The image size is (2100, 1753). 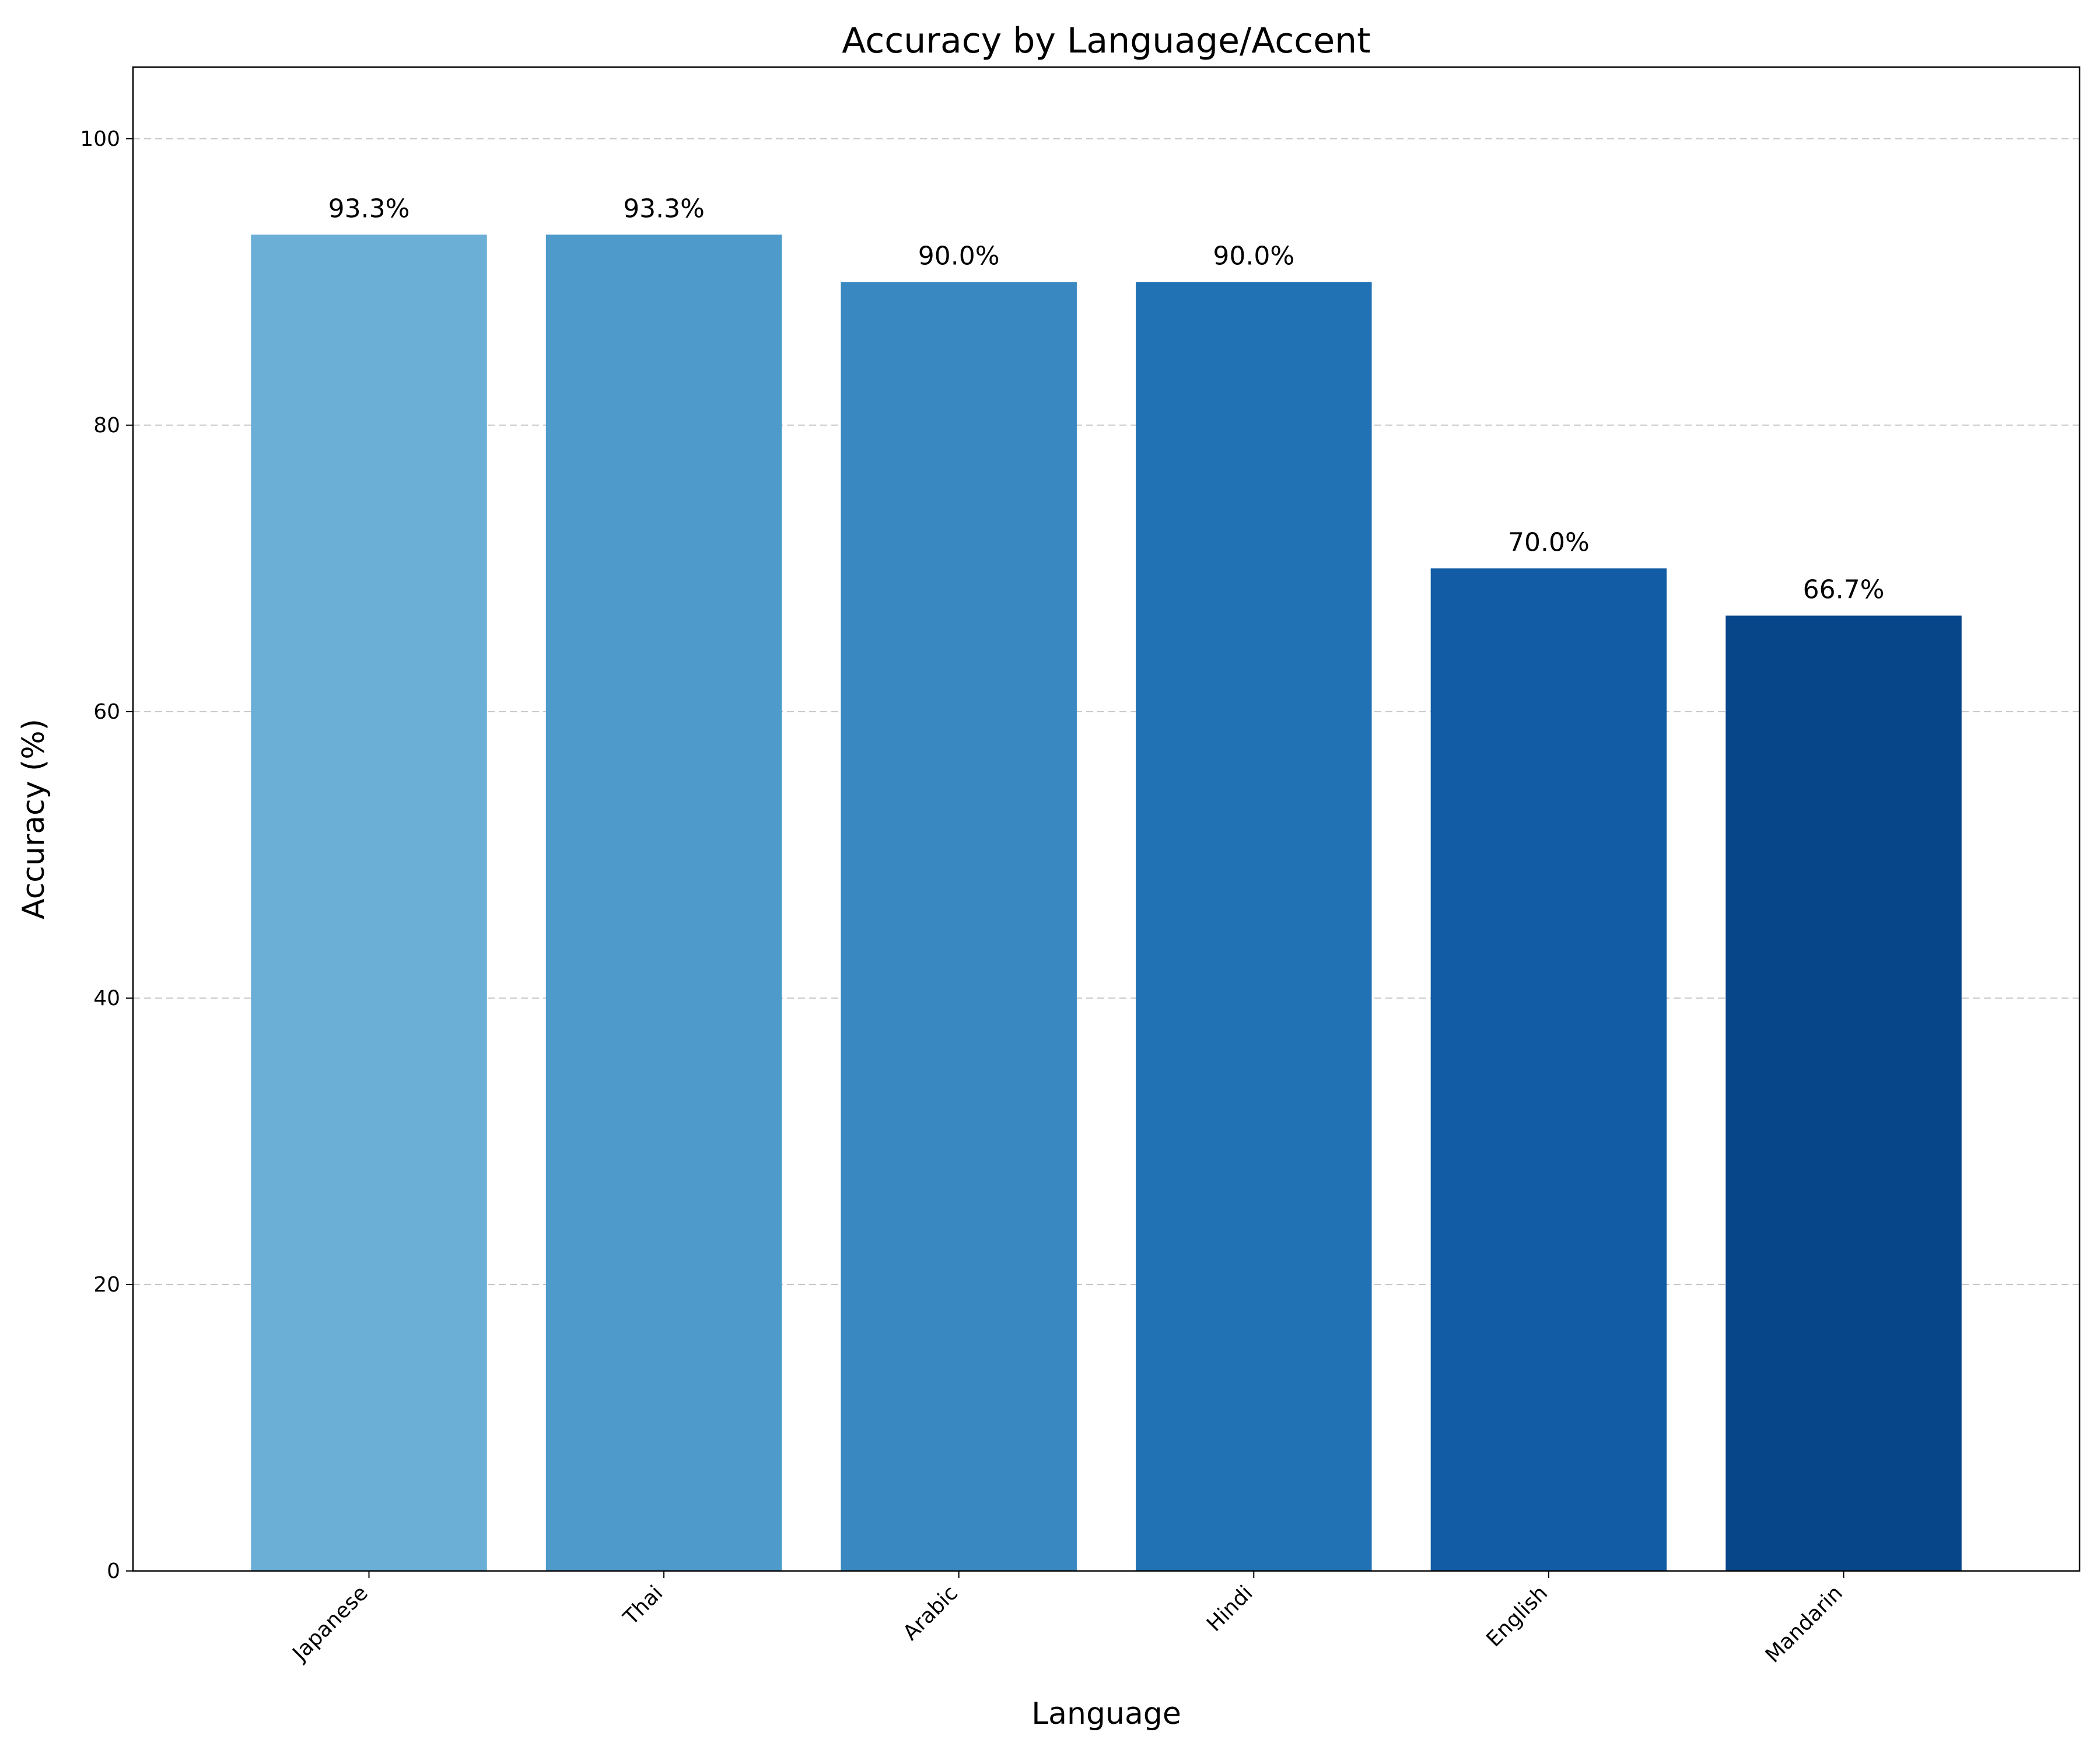 What do you see at coordinates (1844, 1093) in the screenshot?
I see `bar-mandarin` at bounding box center [1844, 1093].